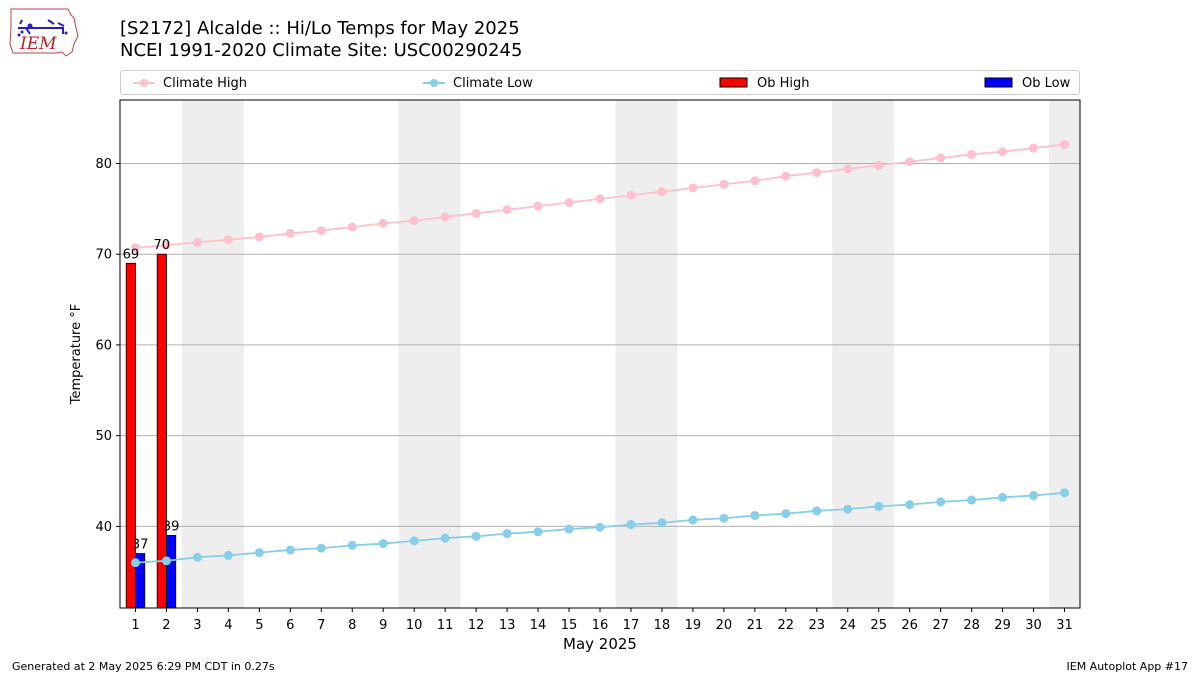 This screenshot has width=1200, height=675. I want to click on ob-high-data-label: 70, so click(162, 245).